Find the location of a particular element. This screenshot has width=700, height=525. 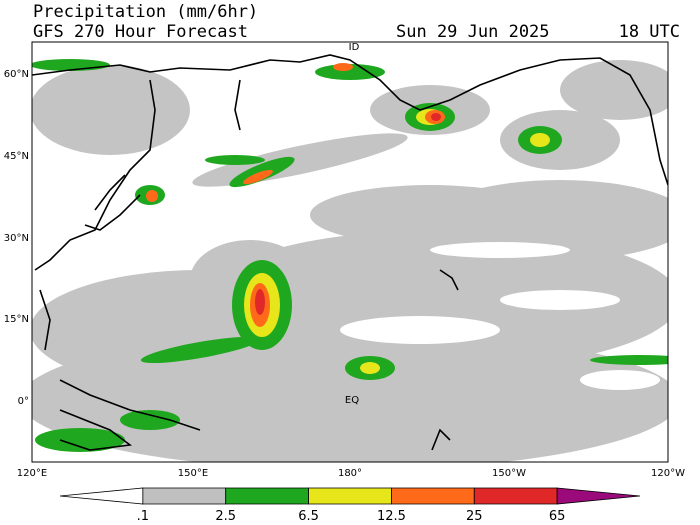

colorbar: .1 2.5 6.5 12.5 25 65 is located at coordinates (350, 505).